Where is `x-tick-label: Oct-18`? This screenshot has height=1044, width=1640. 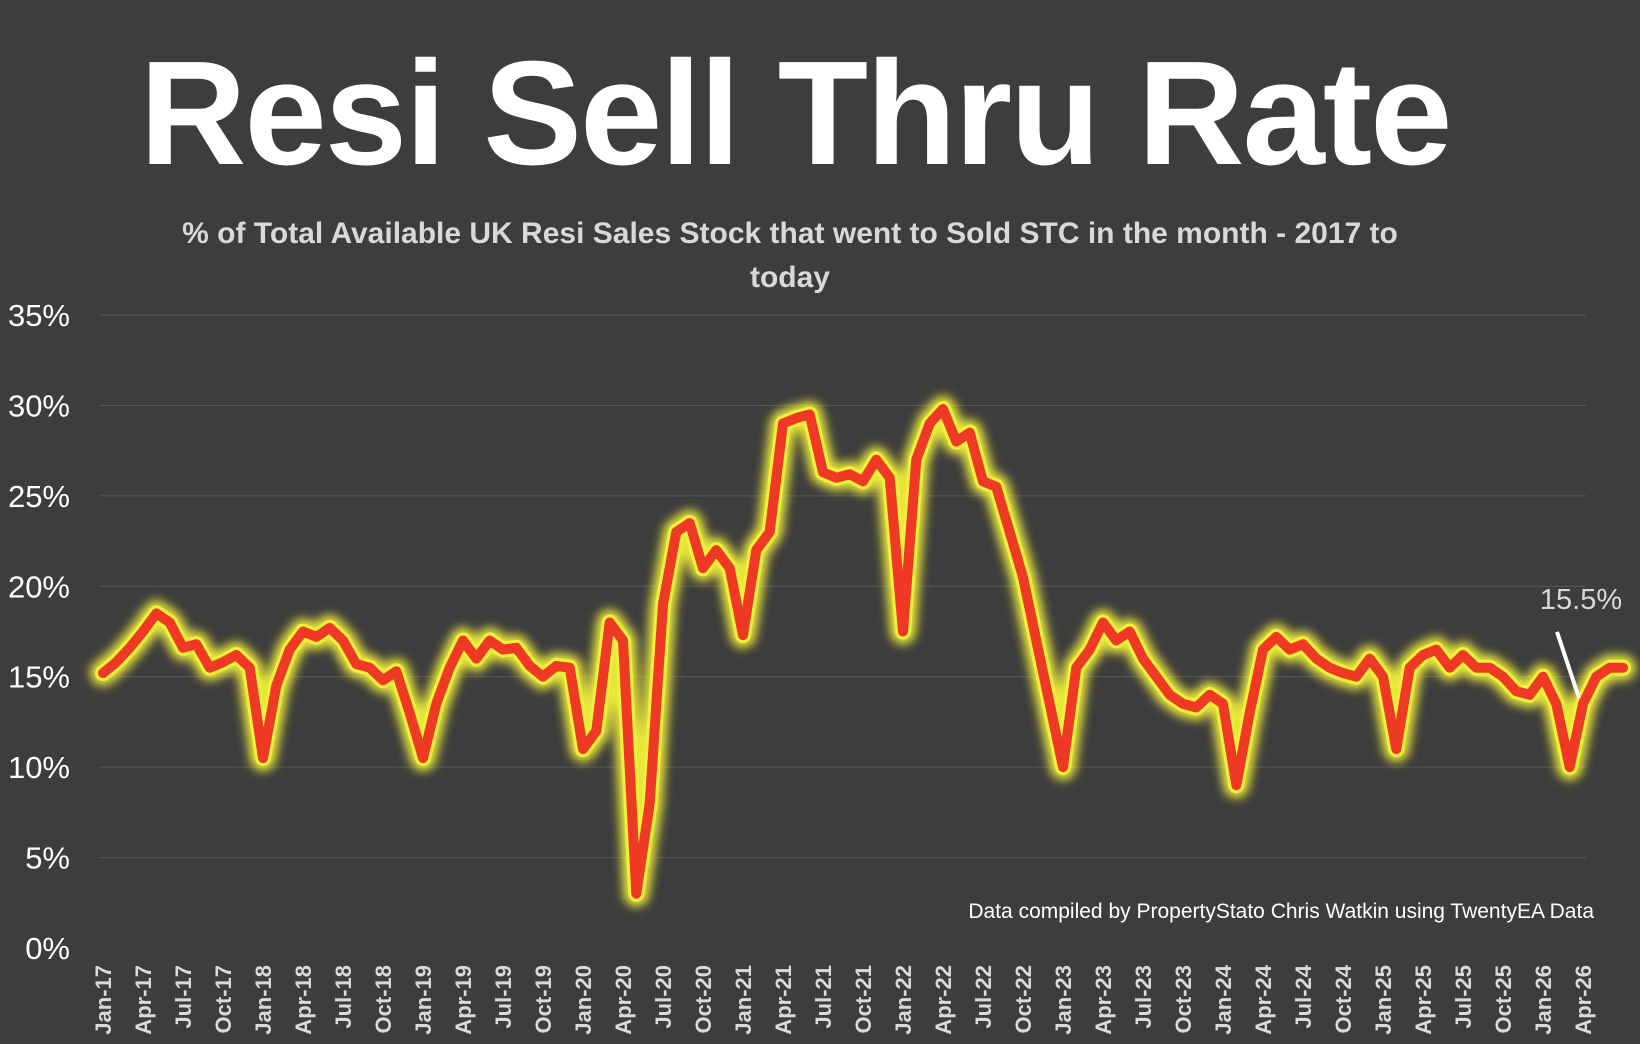
x-tick-label: Oct-18 is located at coordinates (383, 999).